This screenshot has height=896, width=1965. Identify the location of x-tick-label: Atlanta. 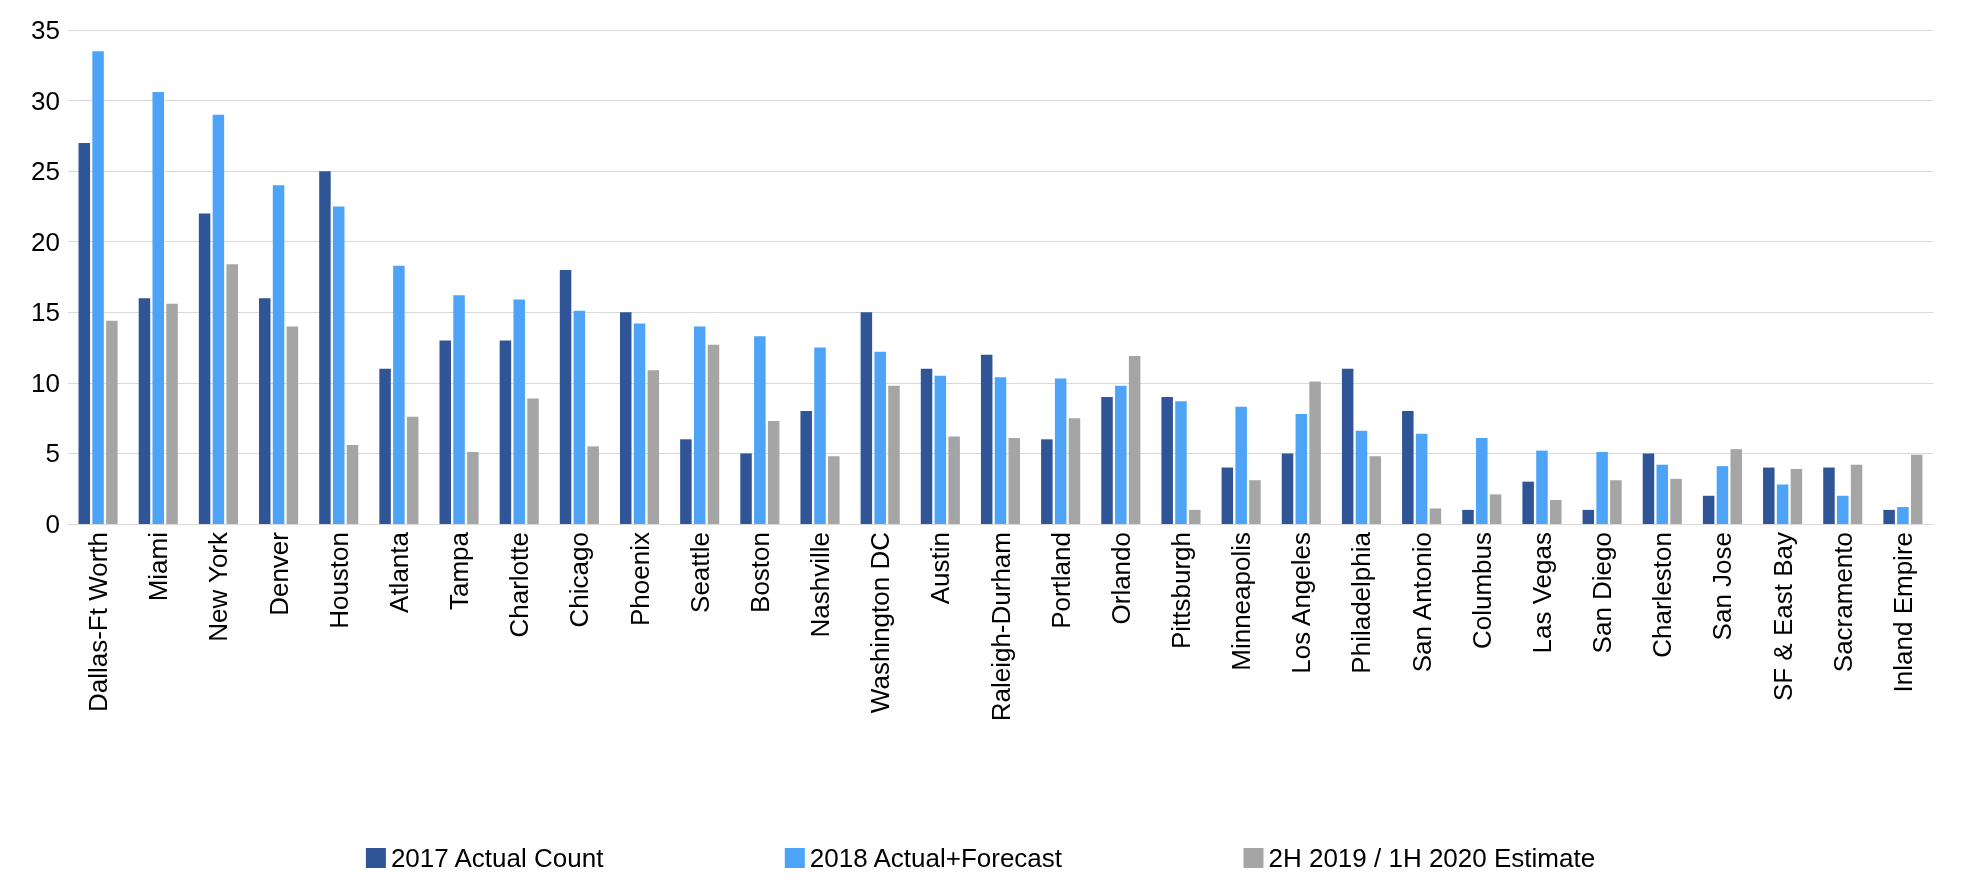
(398, 572).